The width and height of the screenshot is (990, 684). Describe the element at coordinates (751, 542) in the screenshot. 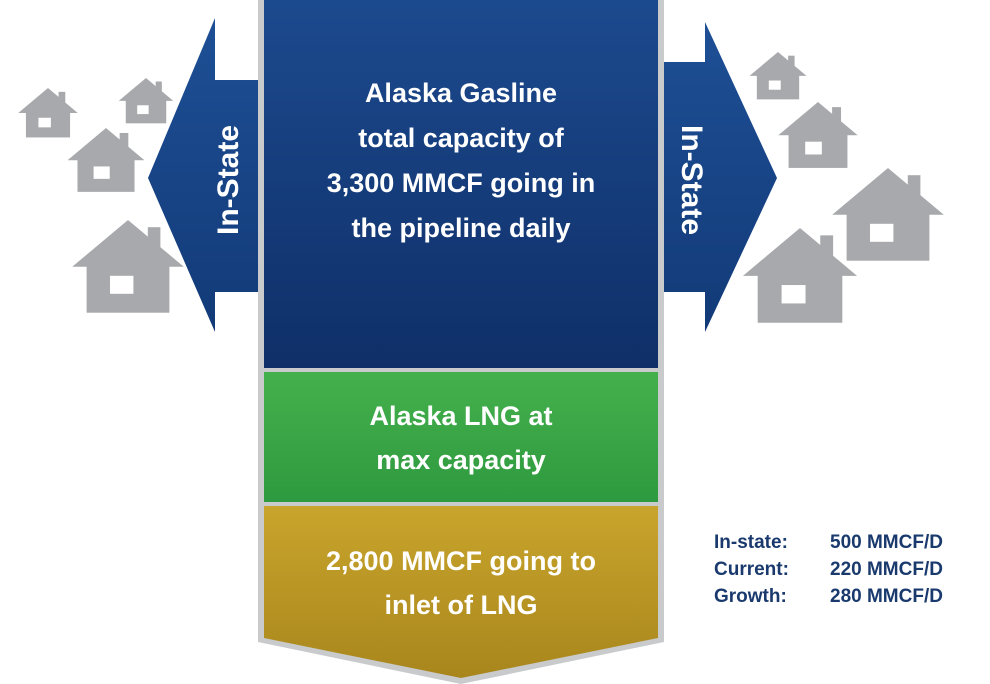

I see `stat-label: In-state:` at that location.